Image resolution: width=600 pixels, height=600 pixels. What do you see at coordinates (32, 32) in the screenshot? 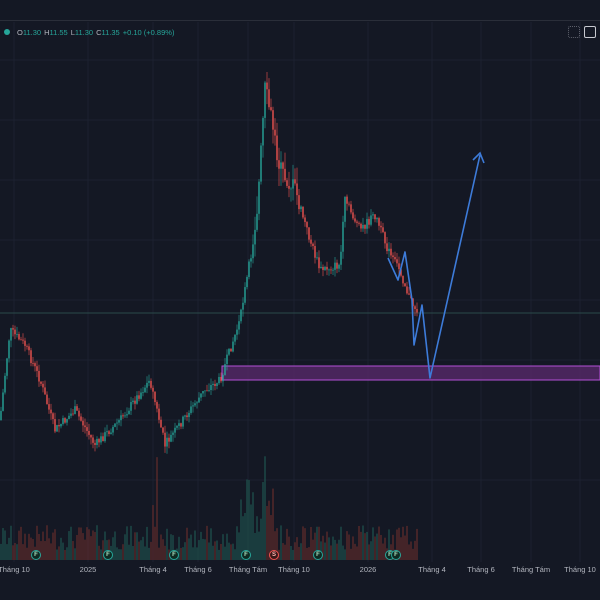
I see `open-value: 11.30` at bounding box center [32, 32].